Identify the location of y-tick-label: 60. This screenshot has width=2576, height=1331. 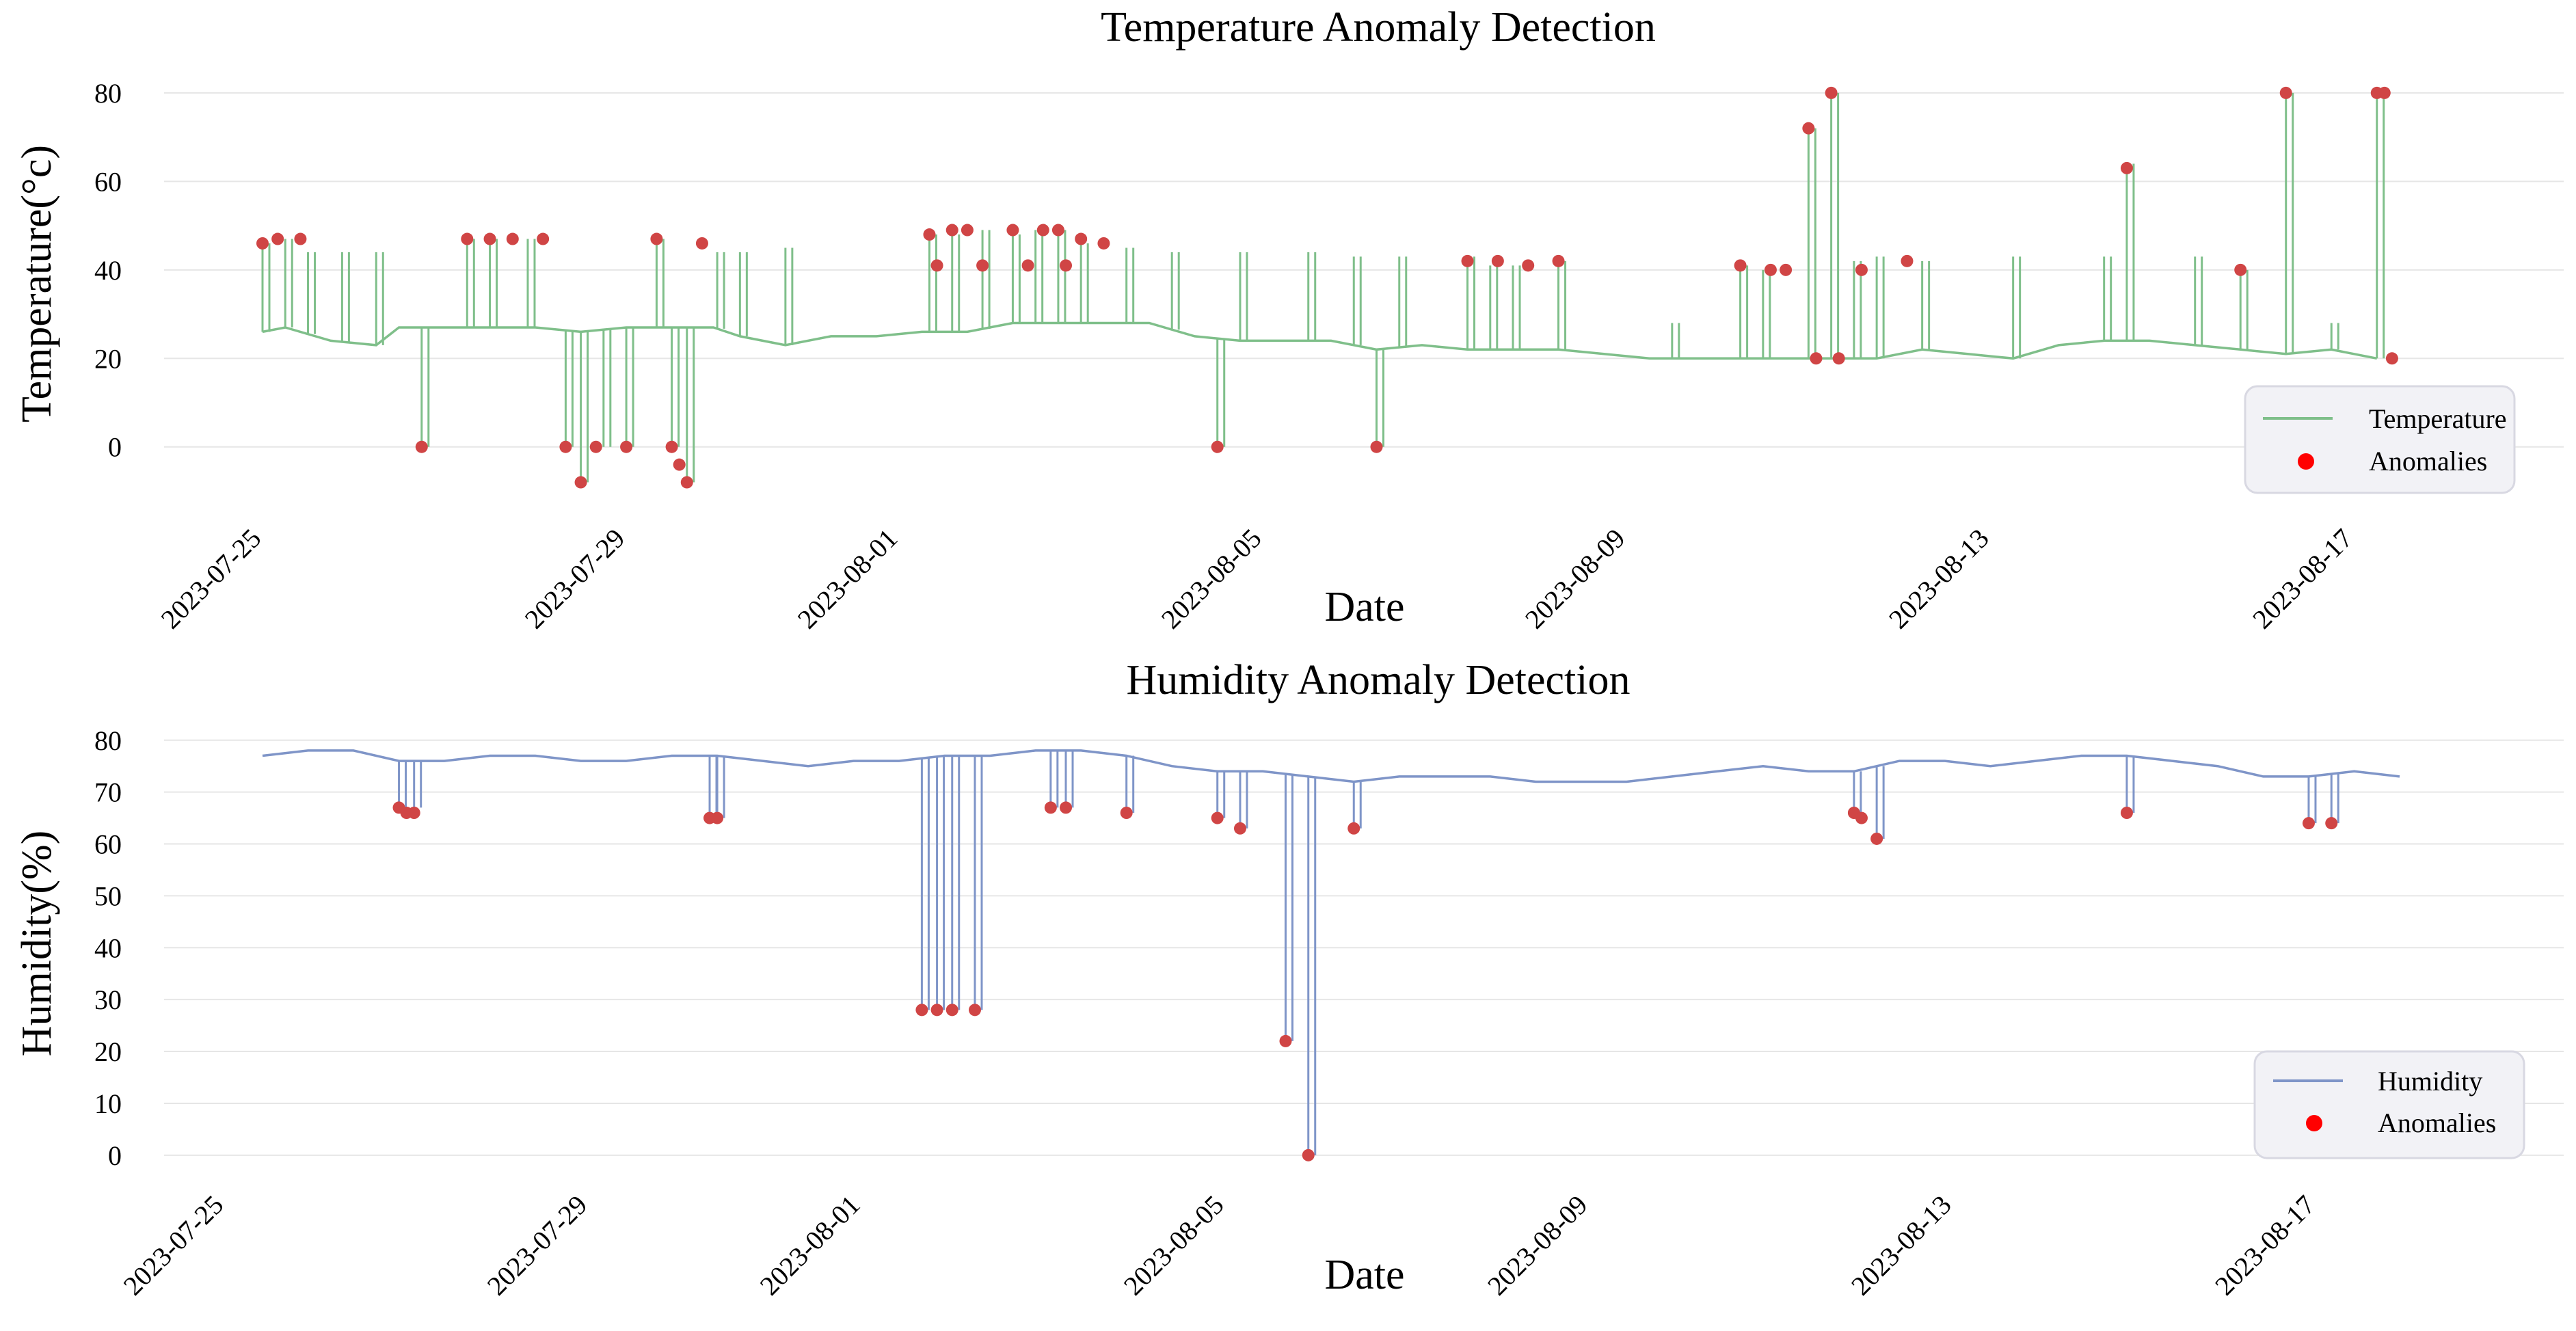
(108, 844).